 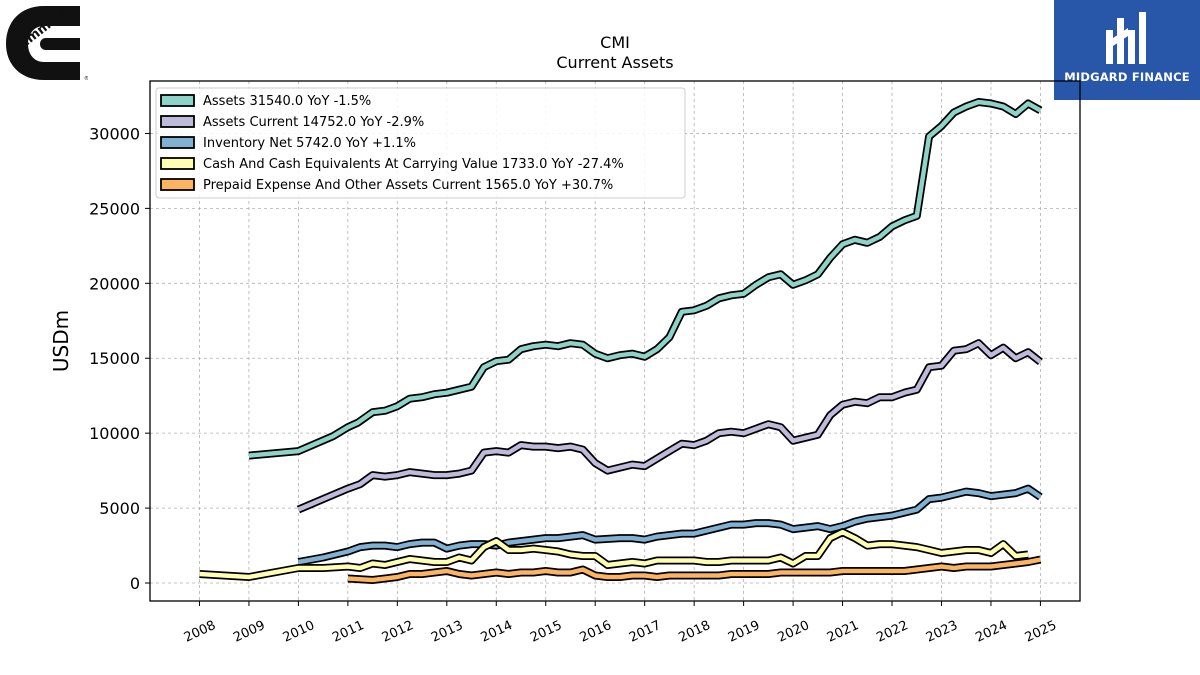 What do you see at coordinates (313, 122) in the screenshot?
I see `legend-label: Assets Current 14752.0 YoY -2.9%` at bounding box center [313, 122].